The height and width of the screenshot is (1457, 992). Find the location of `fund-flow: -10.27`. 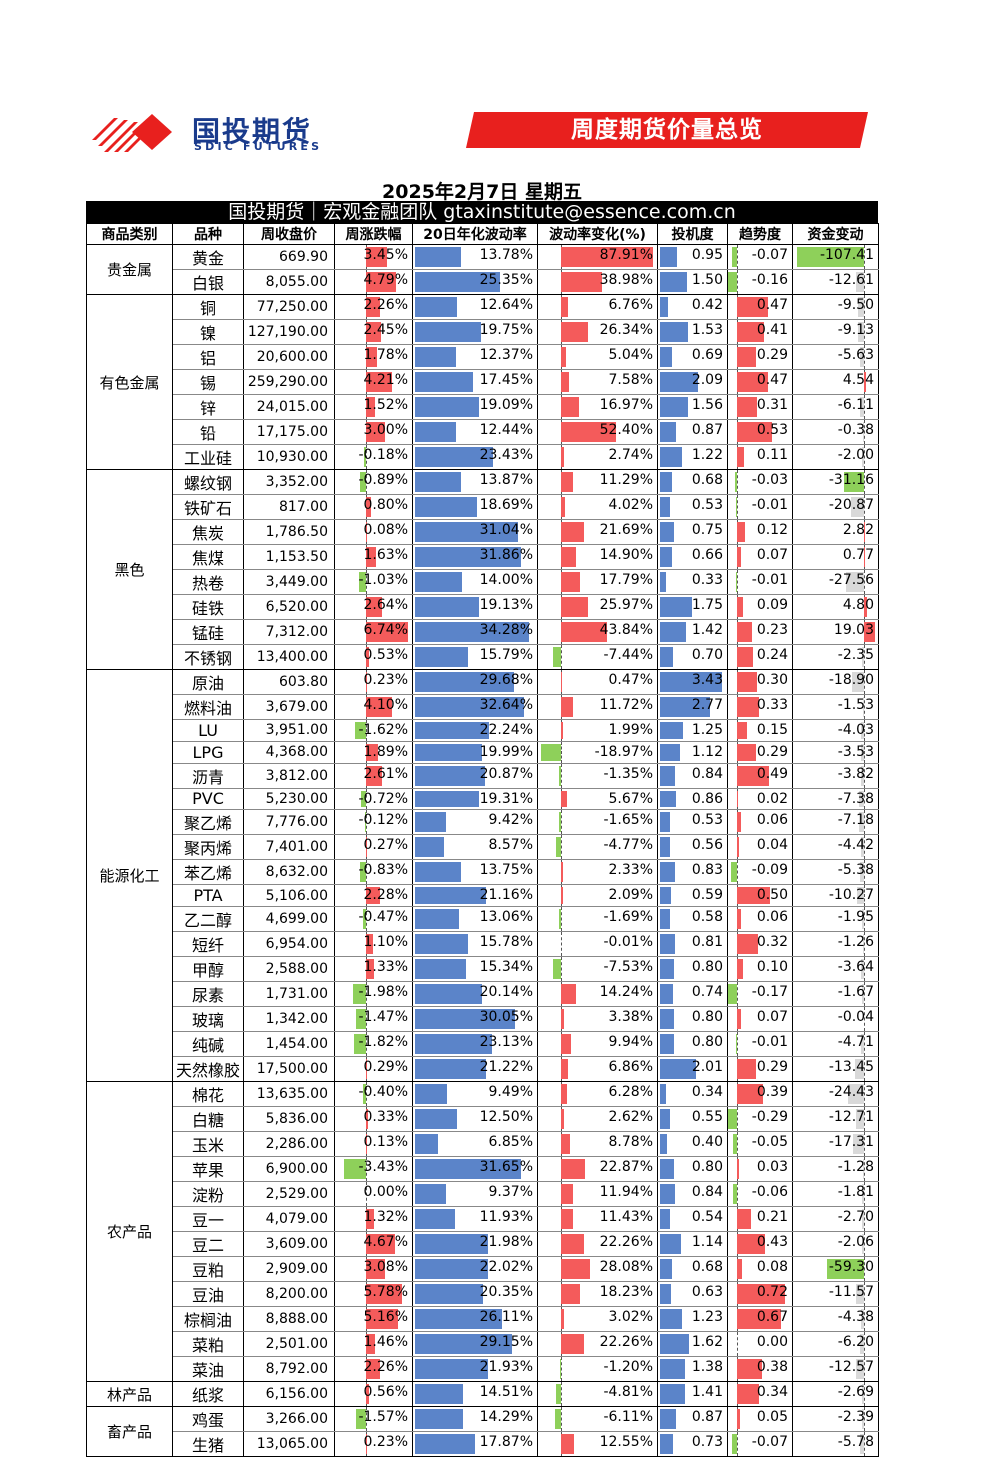

fund-flow: -10.27 is located at coordinates (836, 896).